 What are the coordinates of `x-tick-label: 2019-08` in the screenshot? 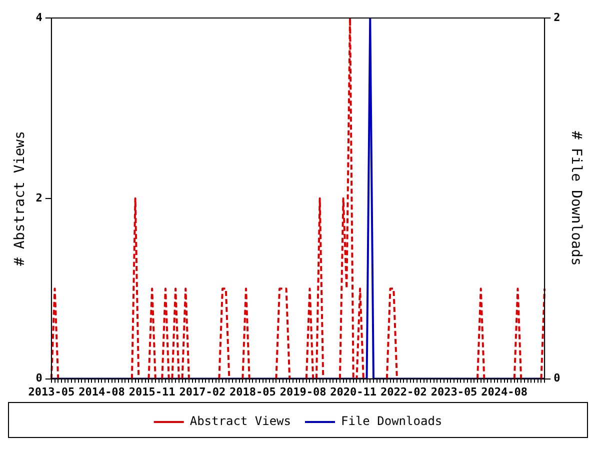 It's located at (303, 391).